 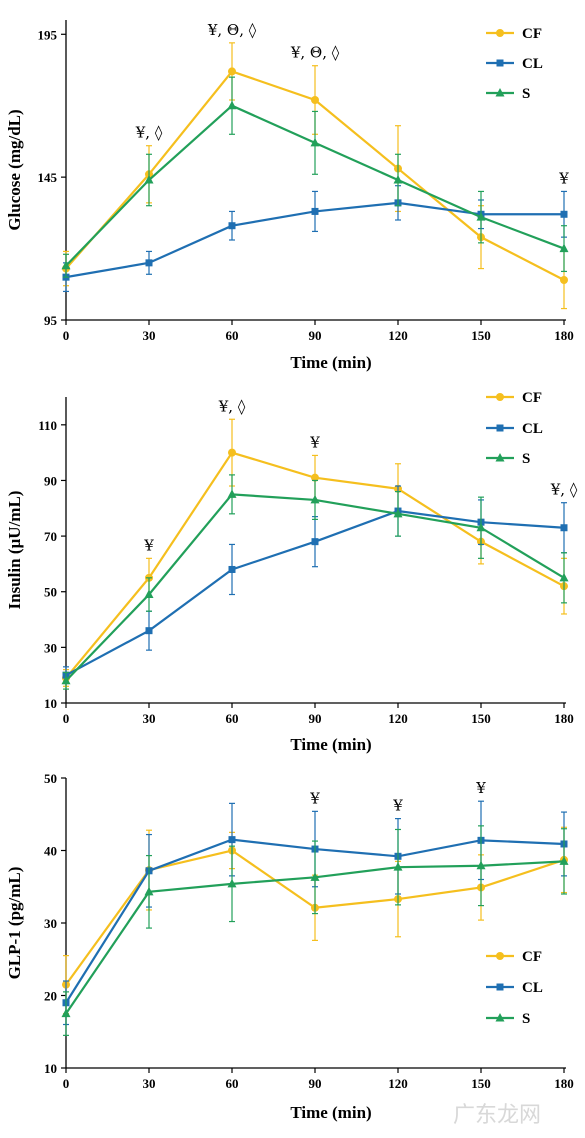 I want to click on y-tick-label: 95, so click(x=51, y=320).